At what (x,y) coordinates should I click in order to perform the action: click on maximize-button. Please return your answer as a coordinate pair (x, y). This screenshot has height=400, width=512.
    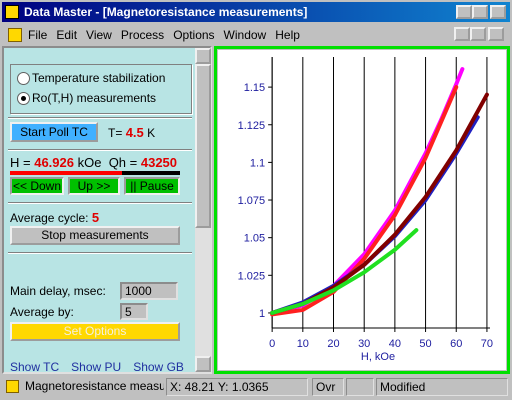
    Looking at the image, I should click on (480, 12).